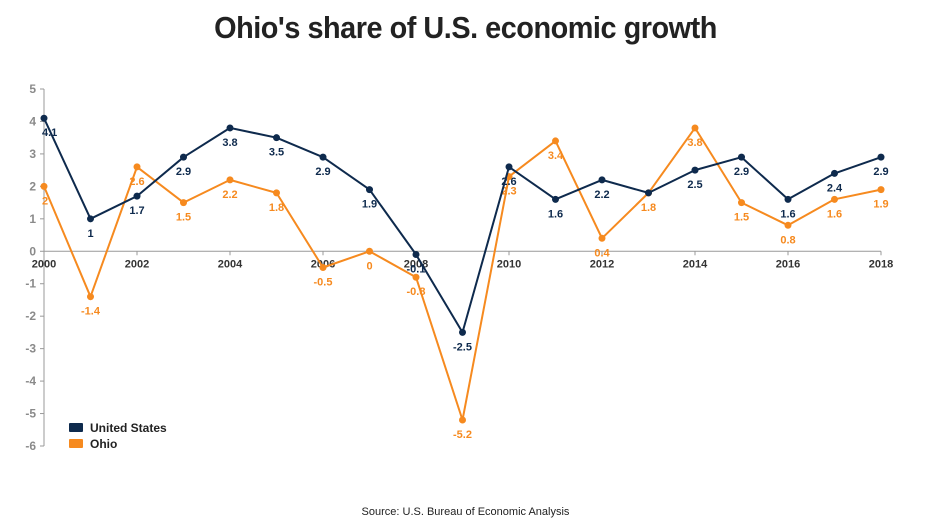 The width and height of the screenshot is (931, 523). I want to click on x-tick-label: 2014, so click(695, 264).